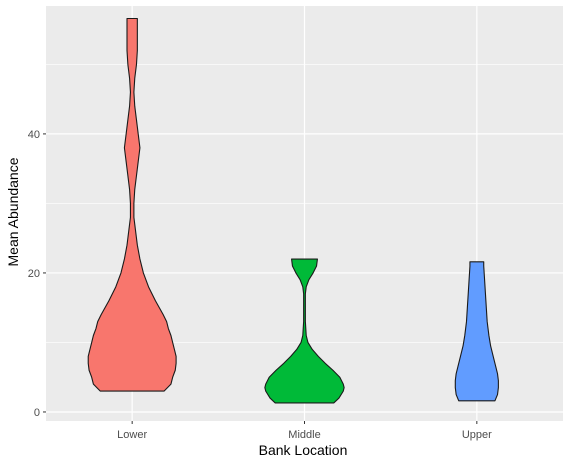 Image resolution: width=569 pixels, height=465 pixels. What do you see at coordinates (477, 435) in the screenshot?
I see `x-tick-label: Upper` at bounding box center [477, 435].